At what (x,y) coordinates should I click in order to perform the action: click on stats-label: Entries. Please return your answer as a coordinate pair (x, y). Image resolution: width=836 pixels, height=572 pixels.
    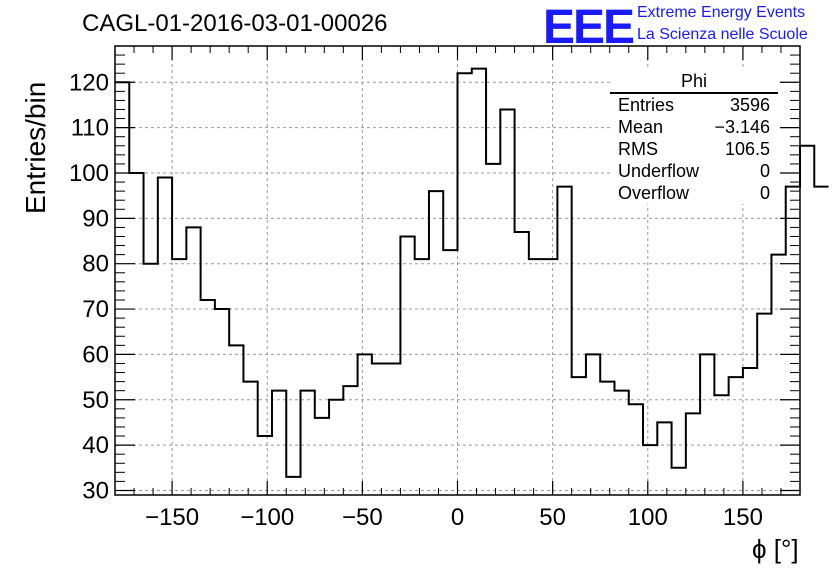
    Looking at the image, I should click on (646, 105).